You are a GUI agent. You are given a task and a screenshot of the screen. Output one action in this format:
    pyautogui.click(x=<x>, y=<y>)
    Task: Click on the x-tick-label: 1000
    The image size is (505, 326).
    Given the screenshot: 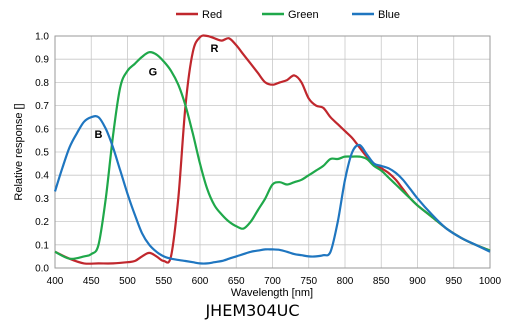 What is the action you would take?
    pyautogui.click(x=490, y=281)
    